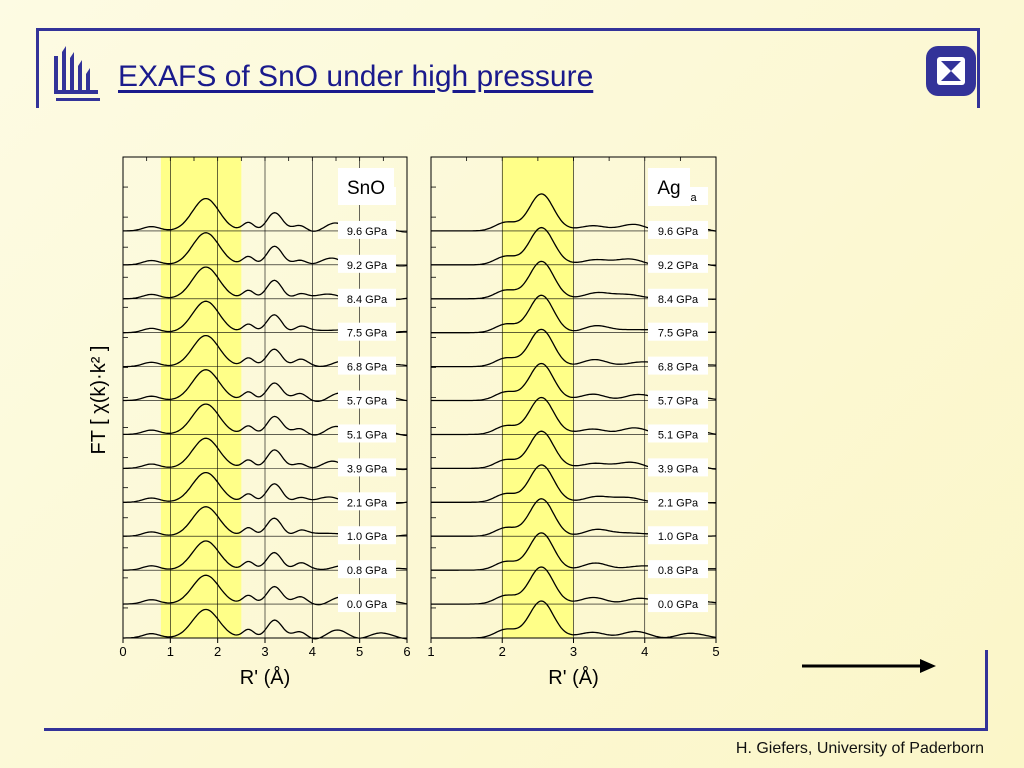  What do you see at coordinates (986, 690) in the screenshot?
I see `frame-bottom-right-bar` at bounding box center [986, 690].